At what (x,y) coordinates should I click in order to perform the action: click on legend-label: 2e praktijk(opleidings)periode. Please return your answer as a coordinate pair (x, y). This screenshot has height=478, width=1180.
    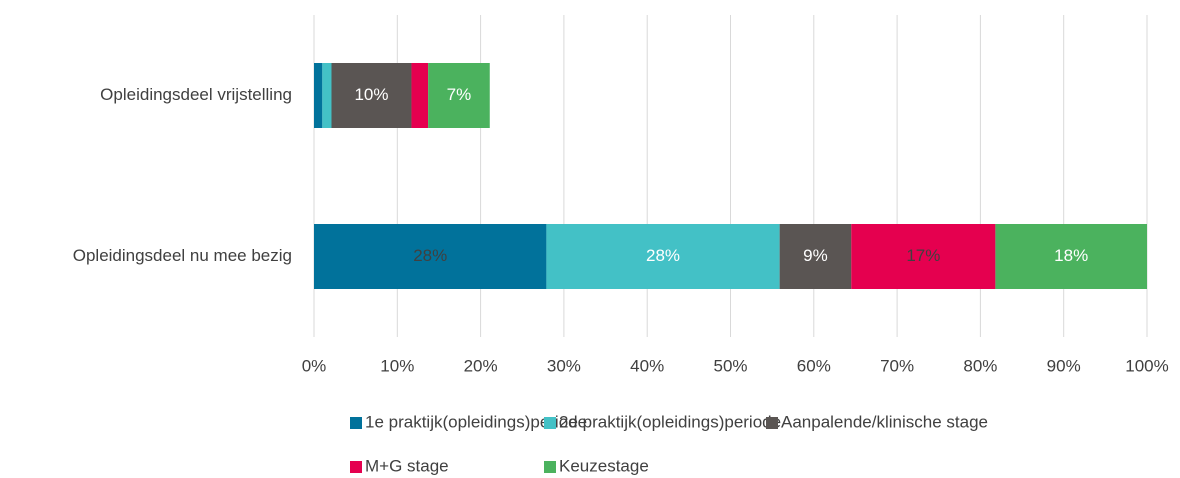
    Looking at the image, I should click on (670, 421).